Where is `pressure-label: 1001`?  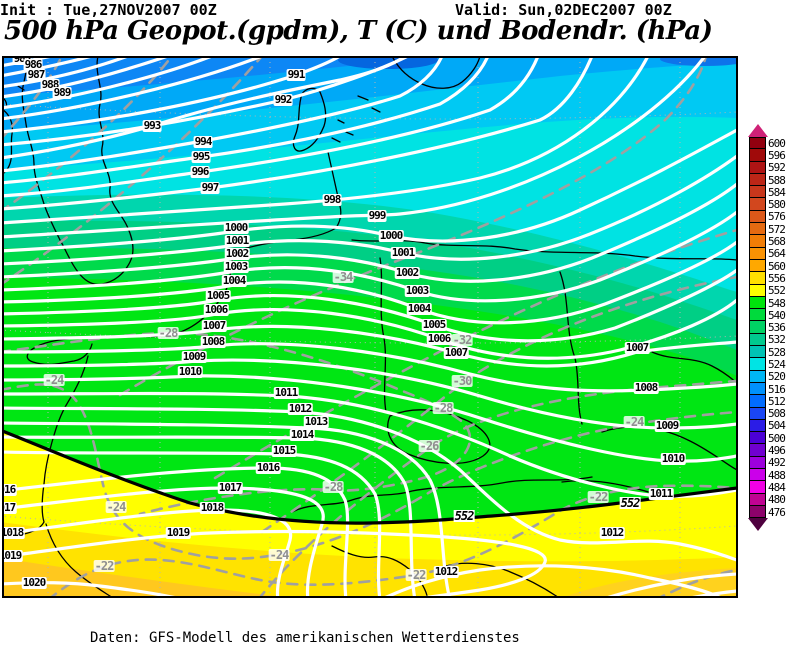
pressure-label: 1001 is located at coordinates (237, 240).